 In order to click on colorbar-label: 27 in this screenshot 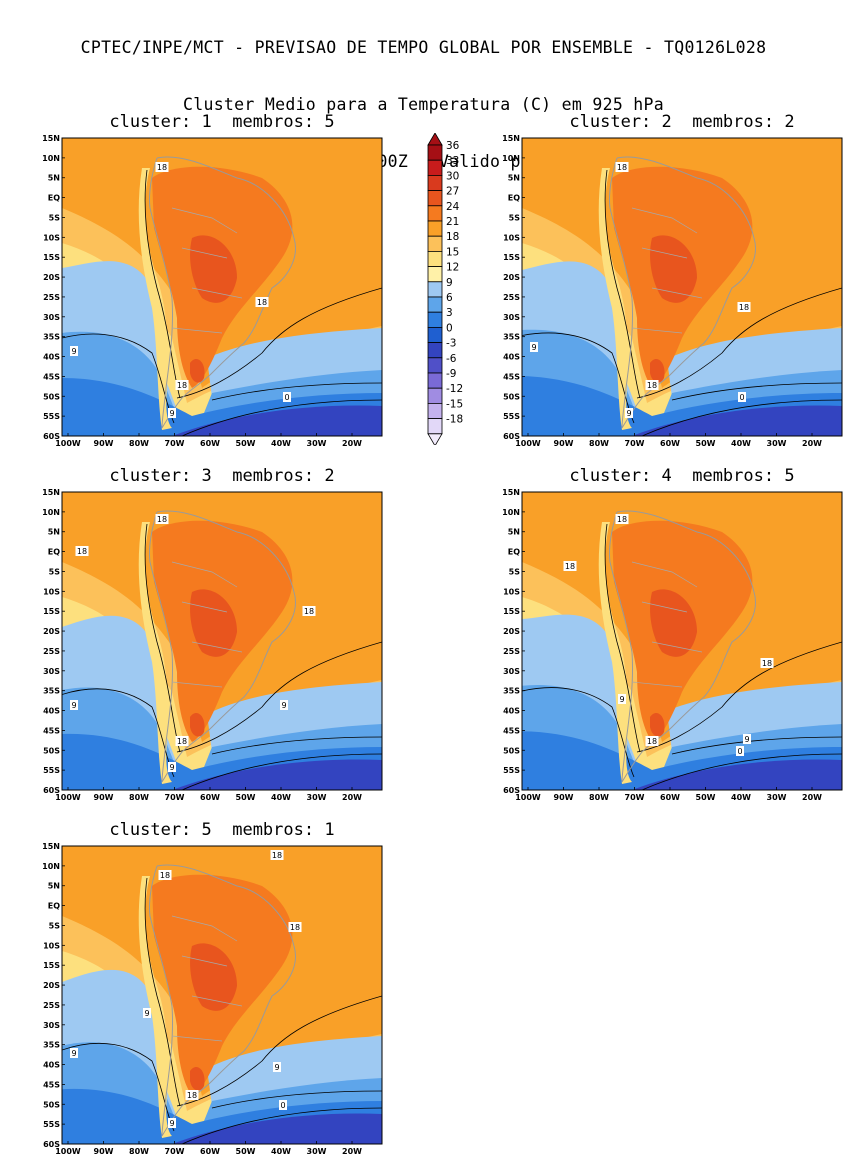, I will do `click(452, 192)`.